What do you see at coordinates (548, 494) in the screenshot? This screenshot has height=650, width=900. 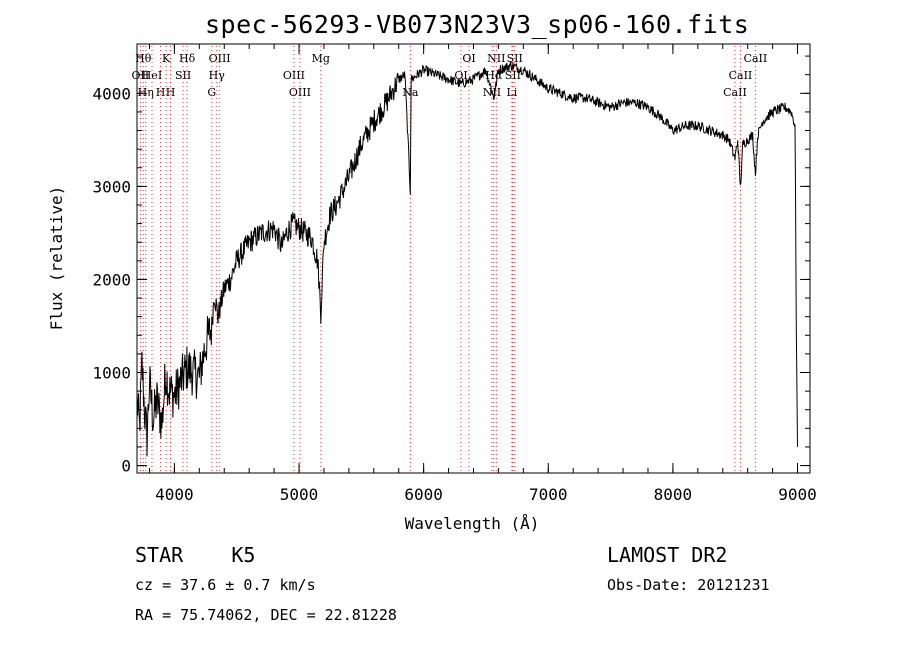 I see `x-tick-label: 7000` at bounding box center [548, 494].